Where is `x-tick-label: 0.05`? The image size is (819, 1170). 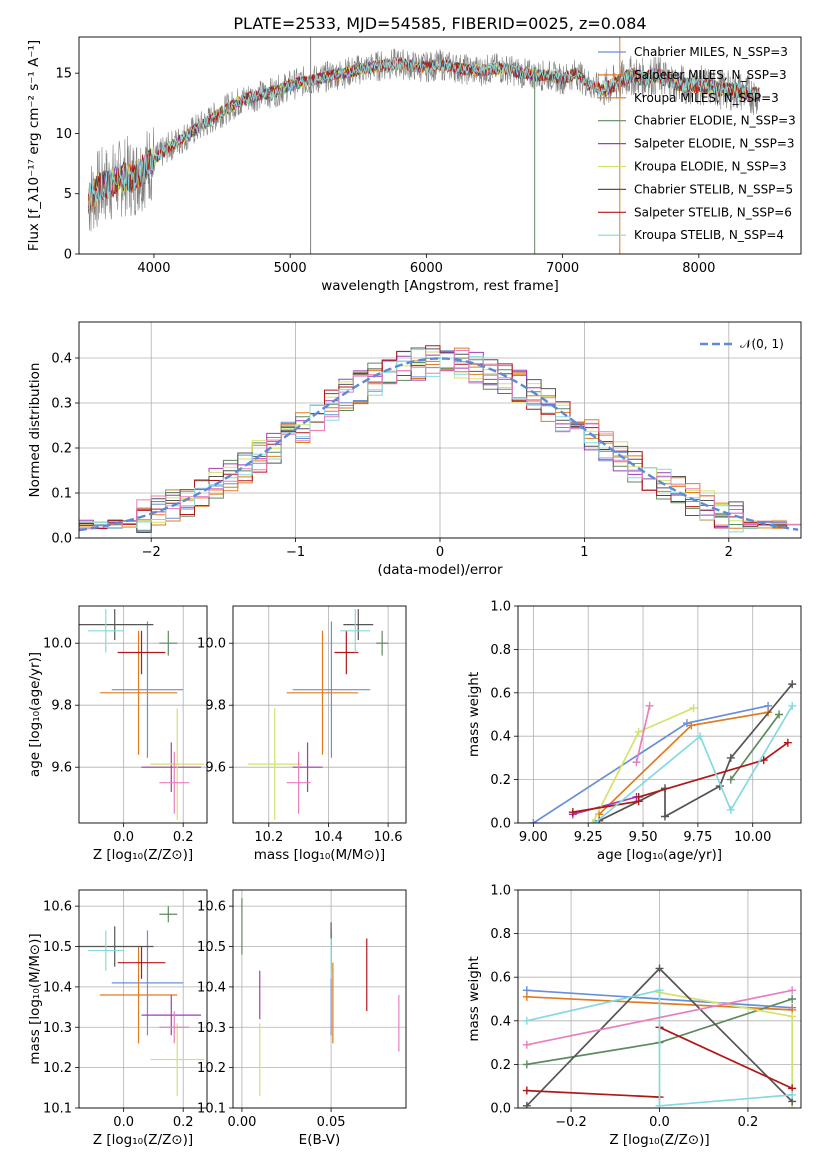 x-tick-label: 0.05 is located at coordinates (331, 1122).